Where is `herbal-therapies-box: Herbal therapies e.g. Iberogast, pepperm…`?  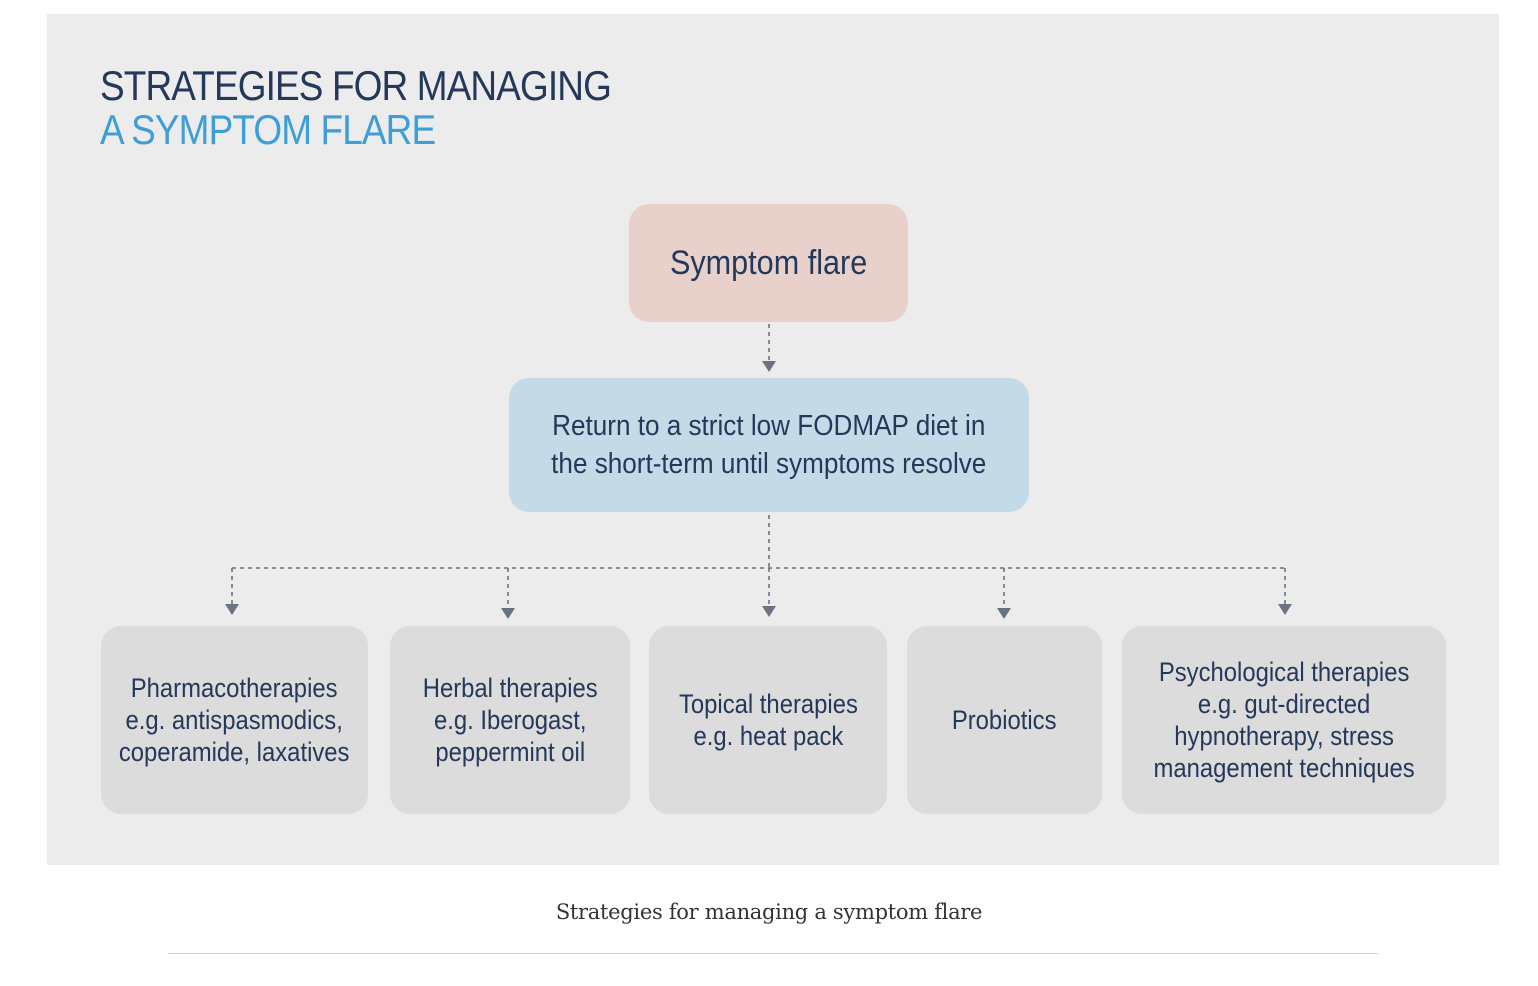 herbal-therapies-box: Herbal therapies e.g. Iberogast, pepperm… is located at coordinates (510, 720).